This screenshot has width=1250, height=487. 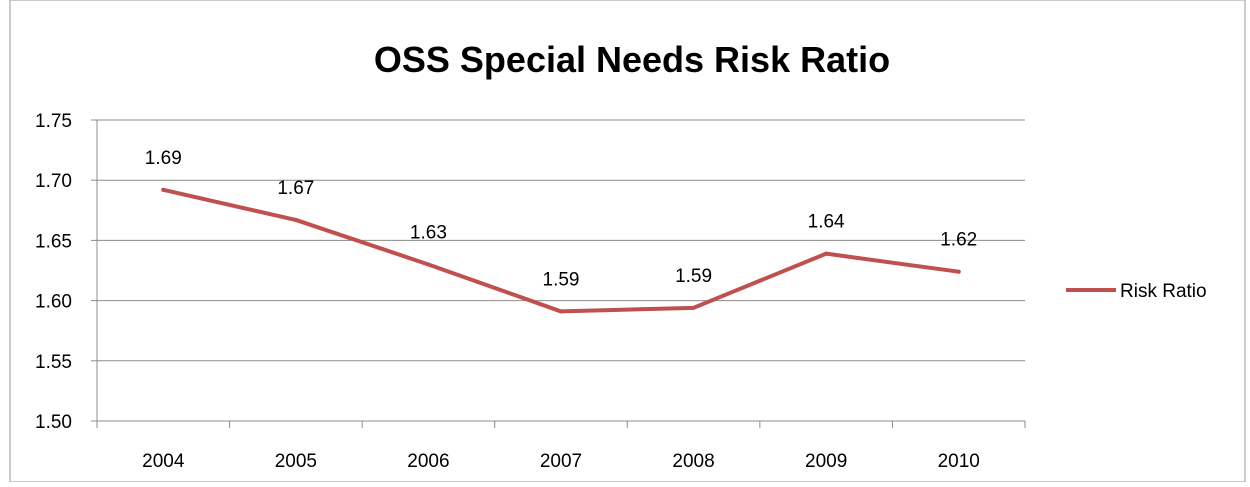 I want to click on data-label: 1.64, so click(x=826, y=222).